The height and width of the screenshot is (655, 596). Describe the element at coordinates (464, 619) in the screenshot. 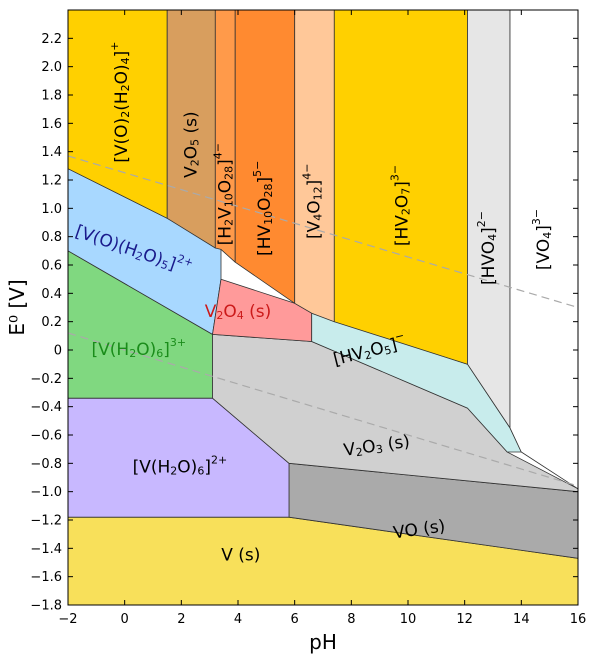

I see `x-tick-label: 12` at that location.